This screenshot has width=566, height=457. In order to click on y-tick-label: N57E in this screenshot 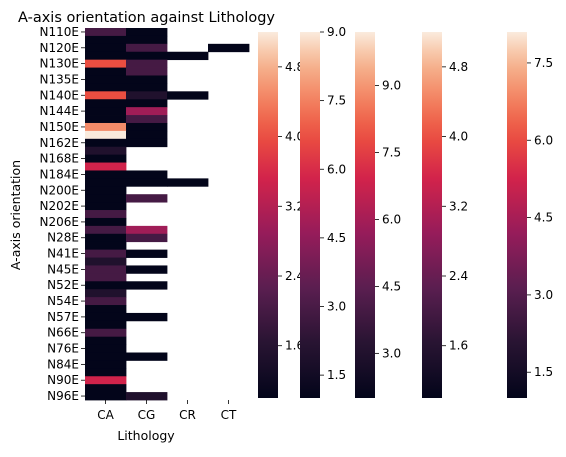, I will do `click(63, 317)`.